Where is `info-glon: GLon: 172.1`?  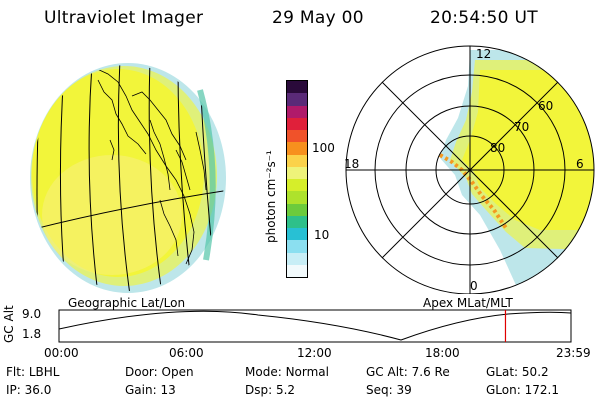
info-glon: GLon: 172.1 is located at coordinates (522, 390).